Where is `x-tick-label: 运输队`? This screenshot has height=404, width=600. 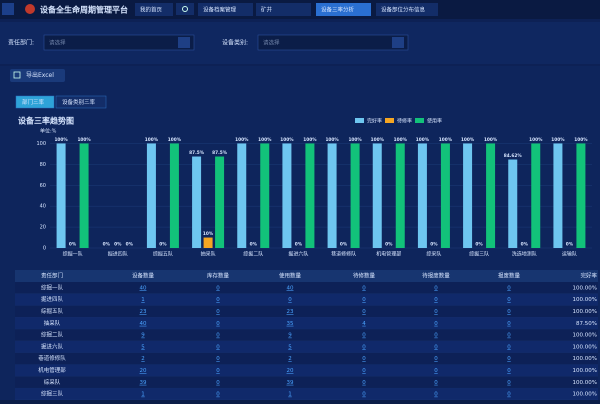
x-tick-label: 运输队 is located at coordinates (569, 254).